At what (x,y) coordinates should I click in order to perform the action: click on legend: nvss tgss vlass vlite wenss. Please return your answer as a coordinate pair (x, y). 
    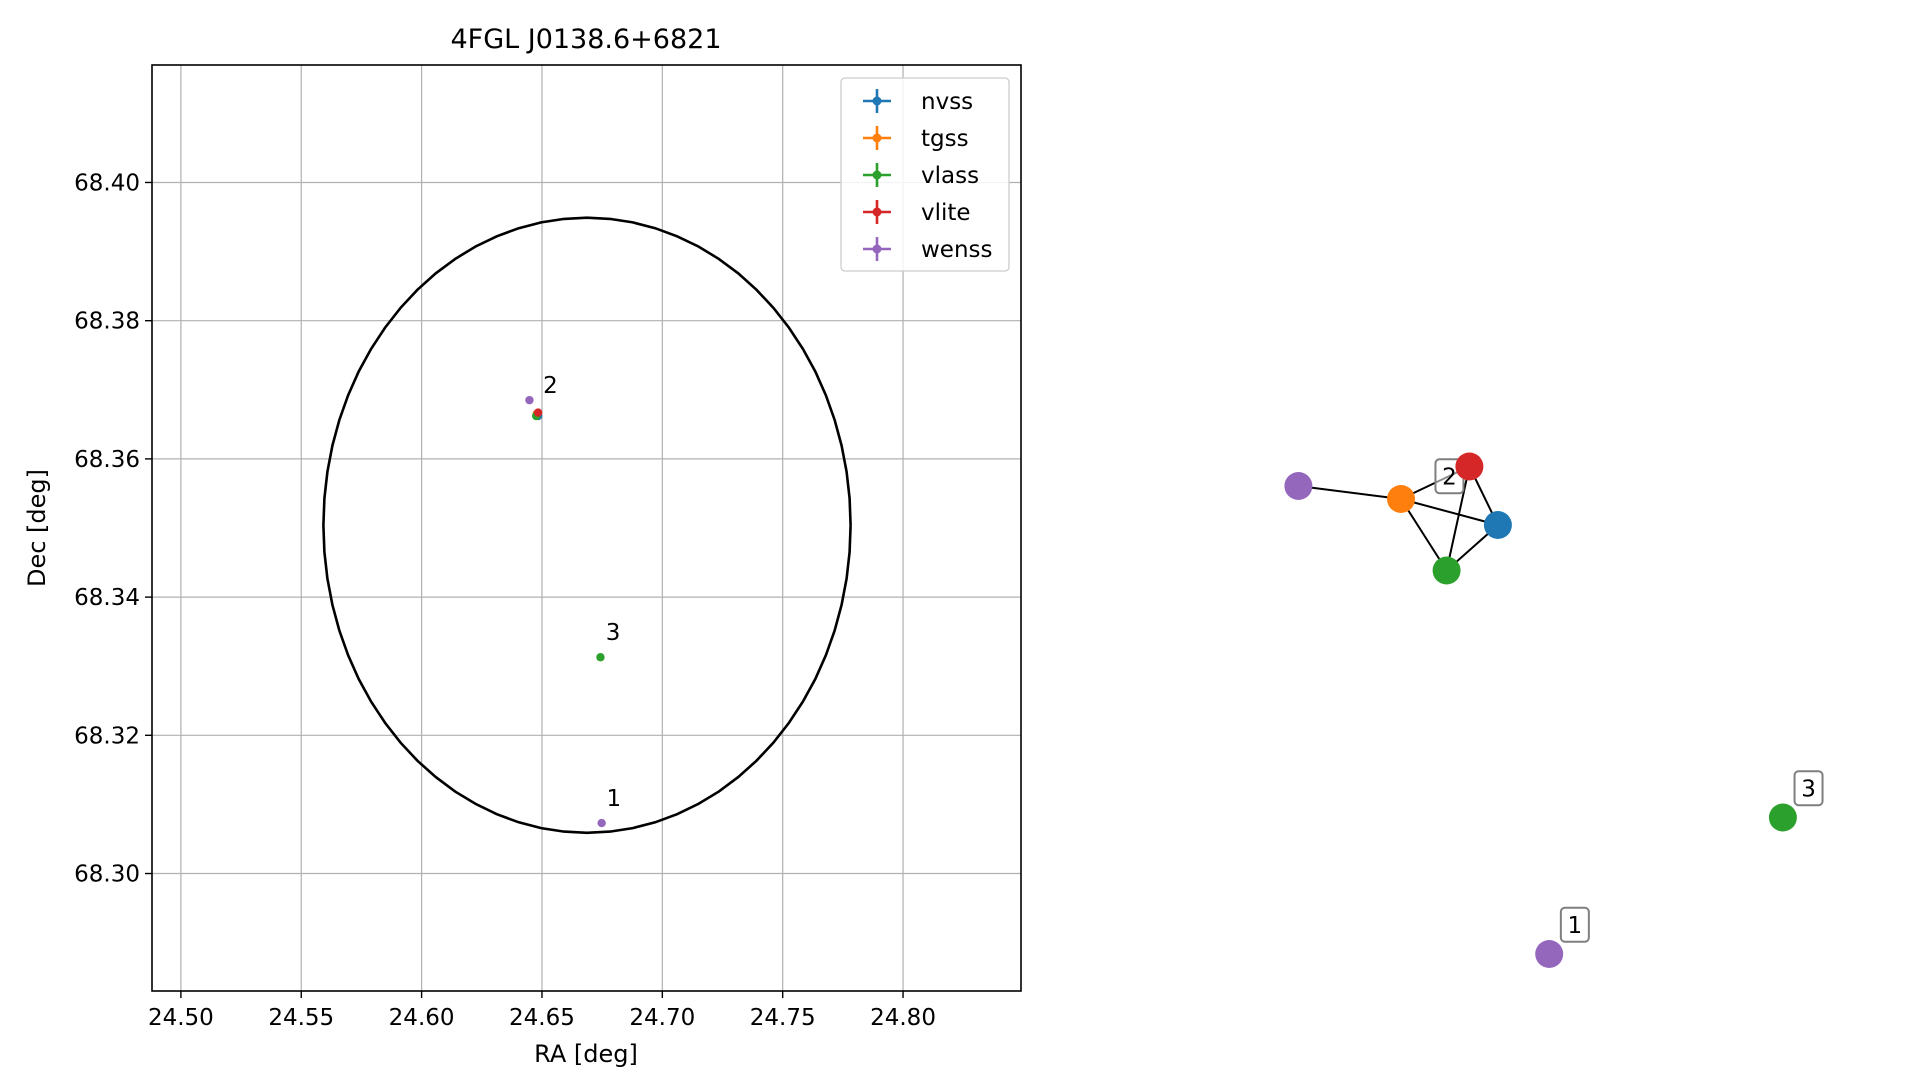
    Looking at the image, I should click on (925, 174).